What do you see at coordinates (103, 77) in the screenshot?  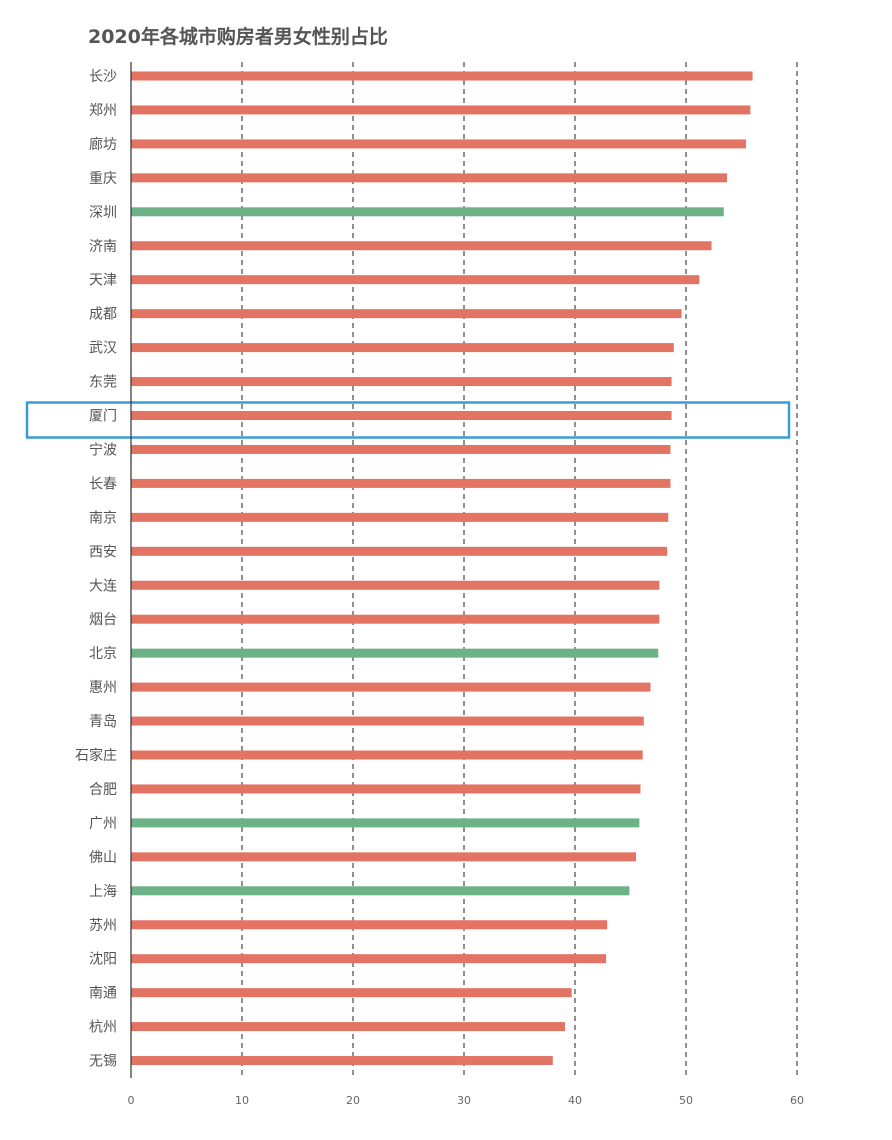 I see `category-label: 长沙` at bounding box center [103, 77].